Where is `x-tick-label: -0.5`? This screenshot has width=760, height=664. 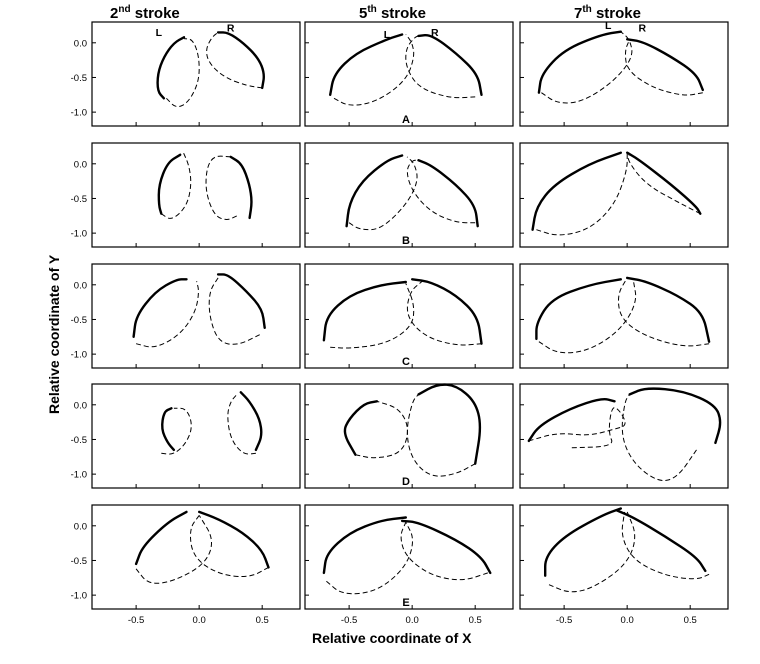 x-tick-label: -0.5 is located at coordinates (136, 620).